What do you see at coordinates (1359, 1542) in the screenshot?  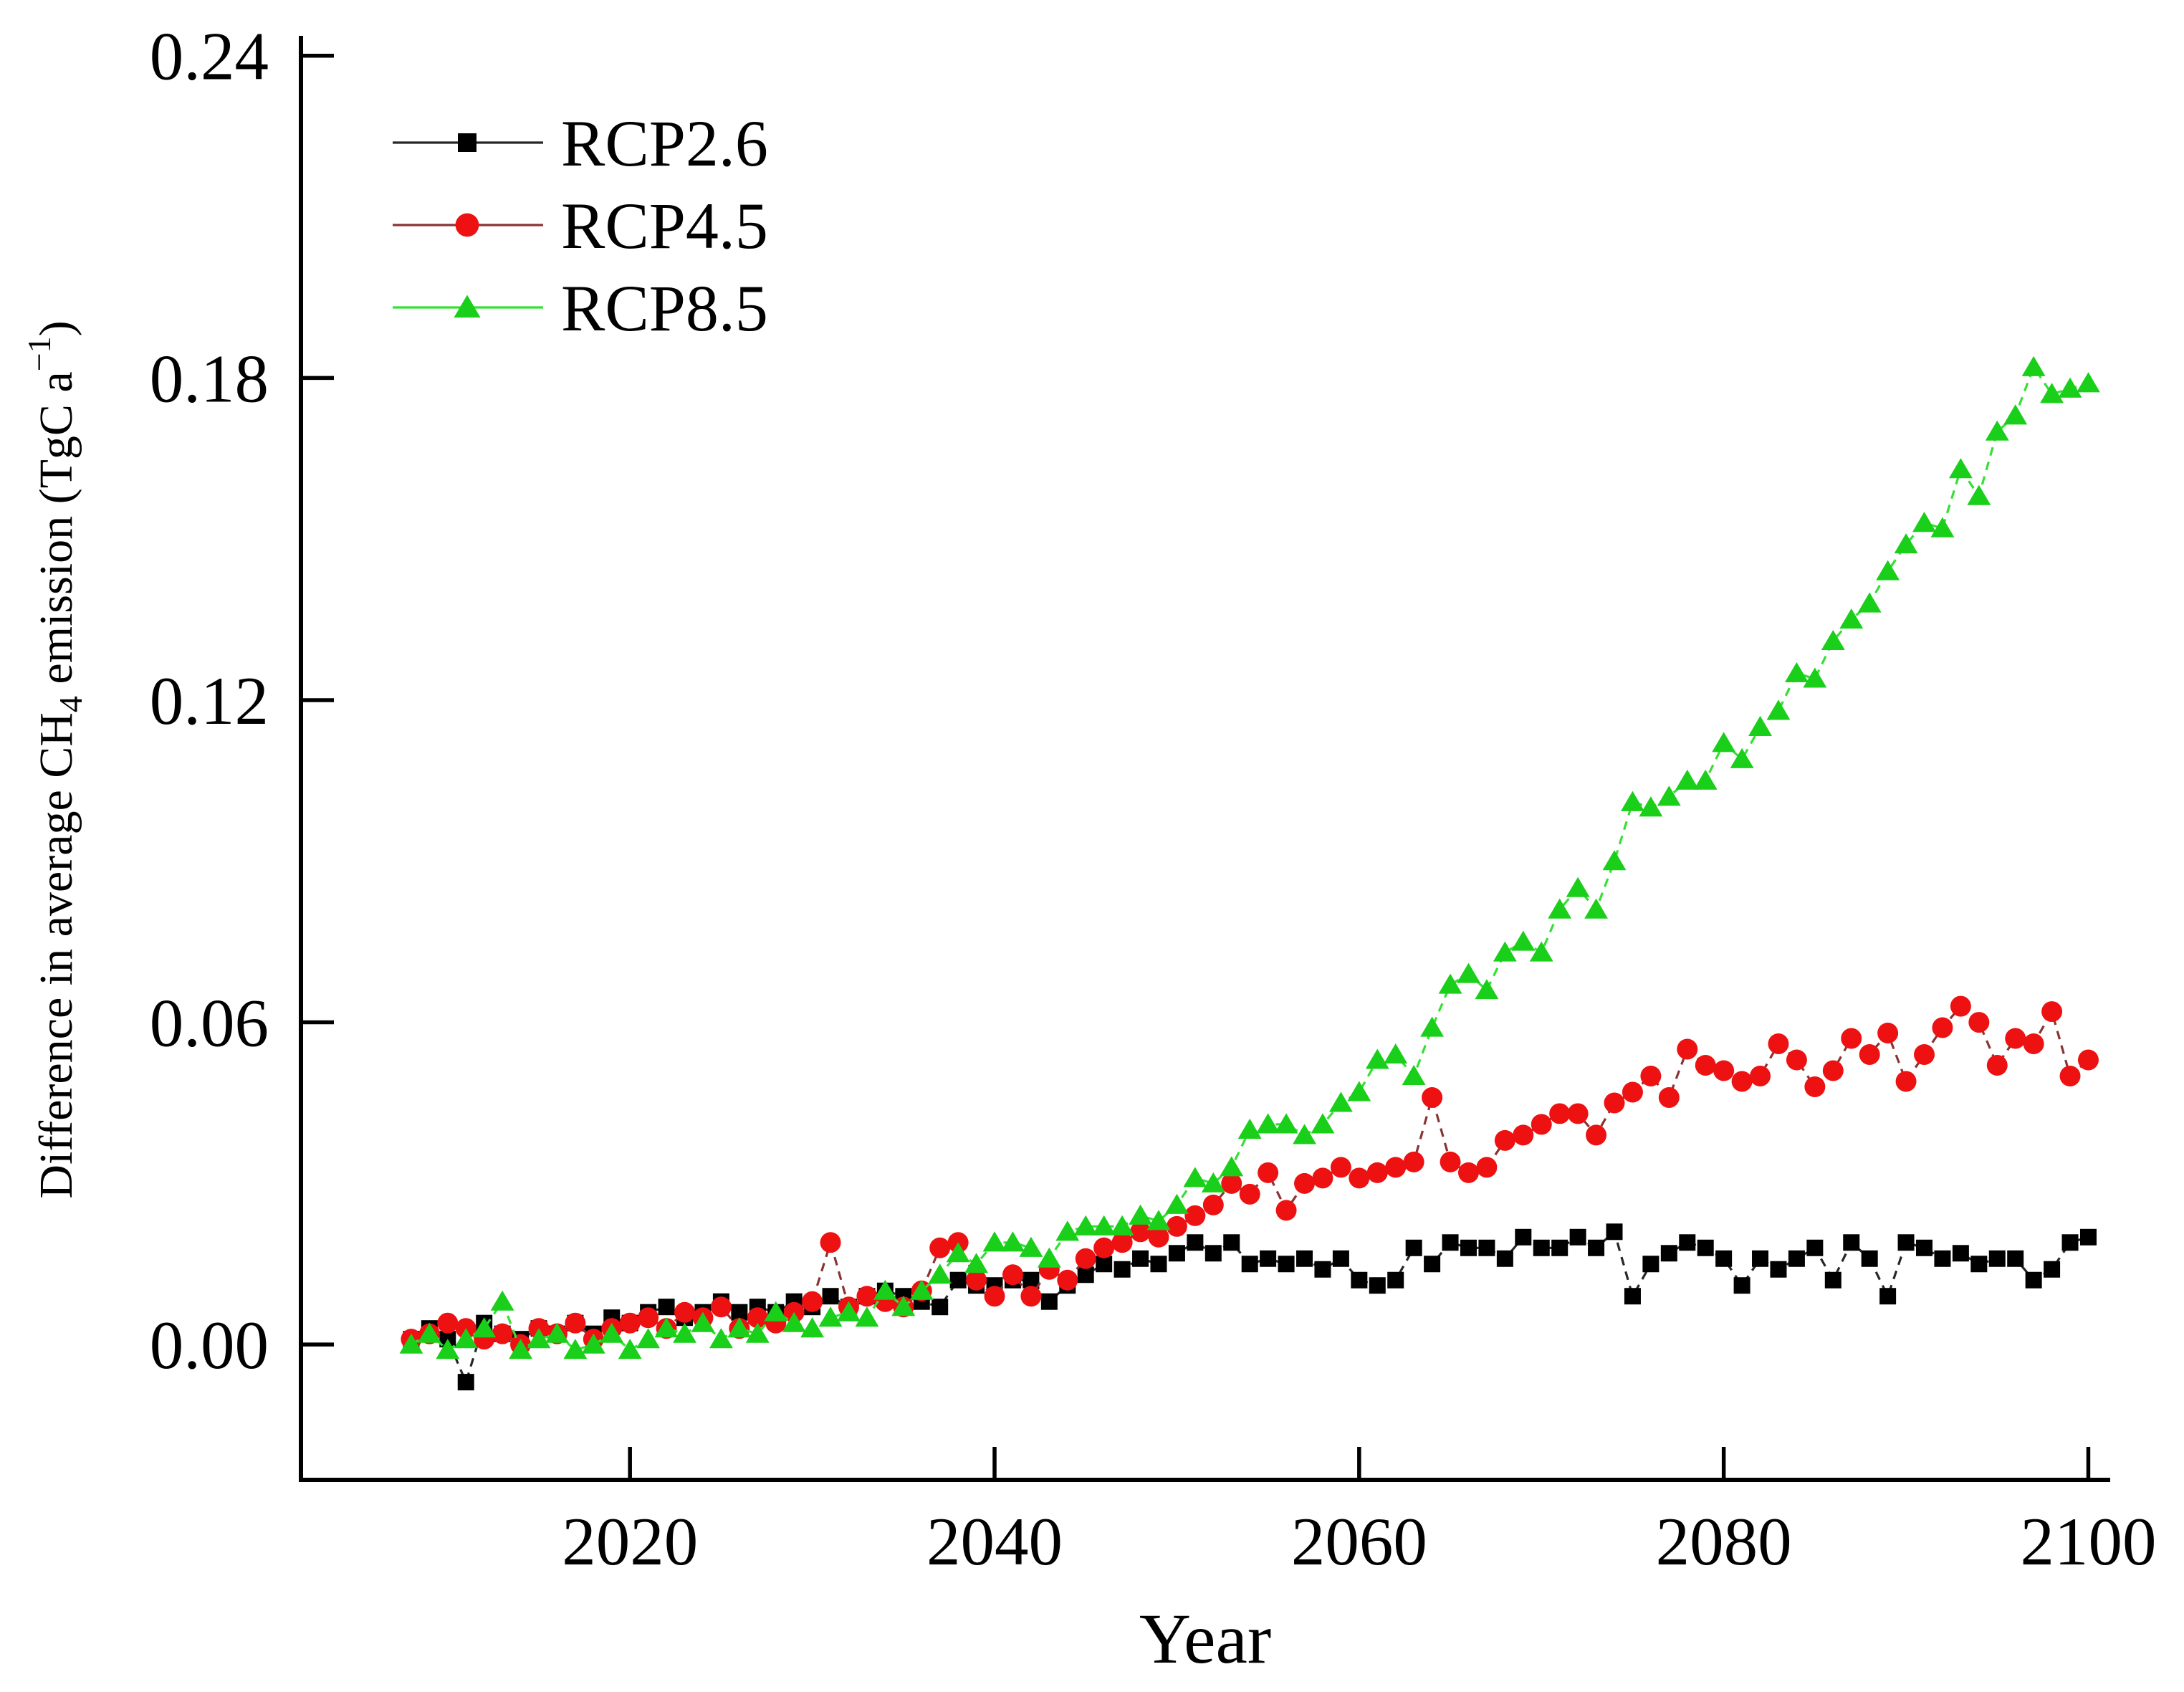 I see `x-tick-label: 2060` at bounding box center [1359, 1542].